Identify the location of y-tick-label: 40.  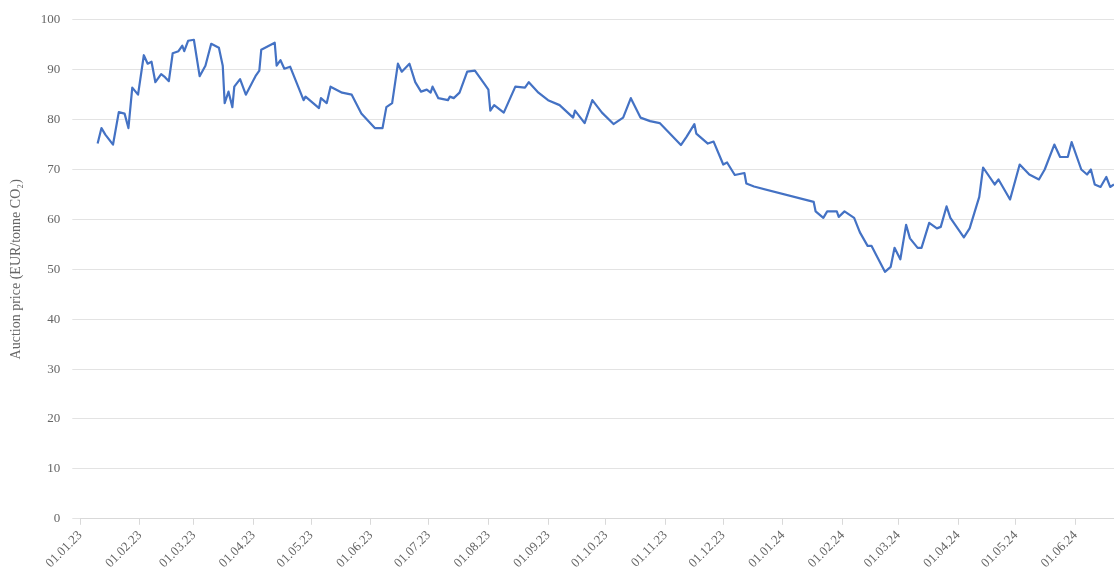
(54, 318).